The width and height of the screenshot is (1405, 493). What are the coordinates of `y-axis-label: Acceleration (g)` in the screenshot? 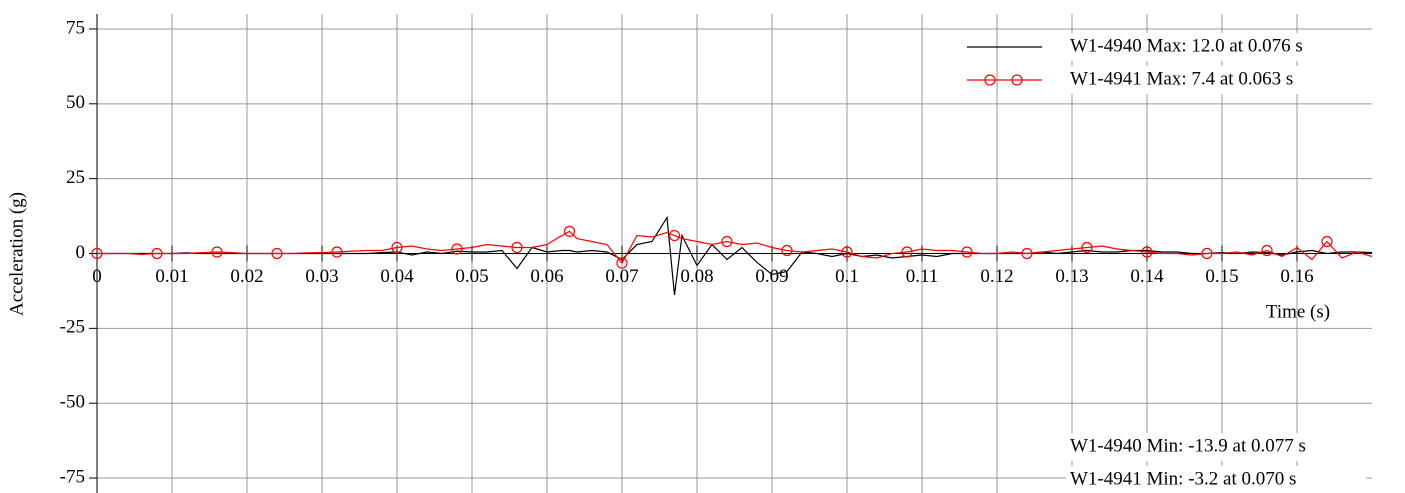 It's located at (16, 254).